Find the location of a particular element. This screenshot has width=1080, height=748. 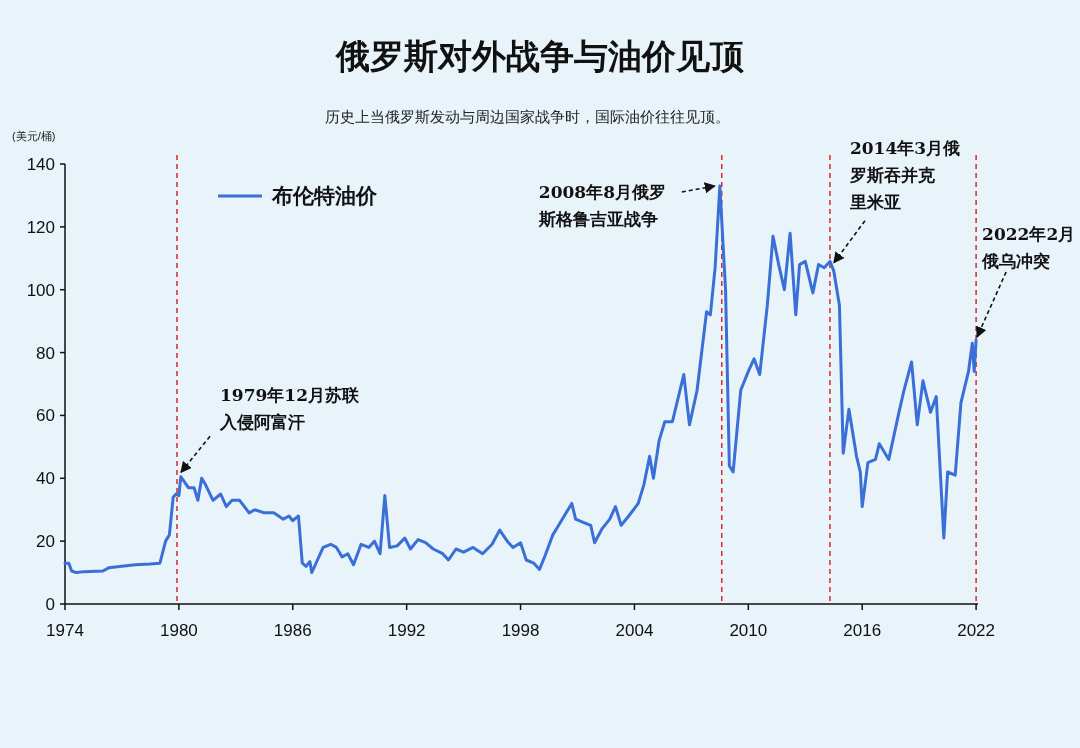

x-tick-label: 1974 is located at coordinates (65, 630).